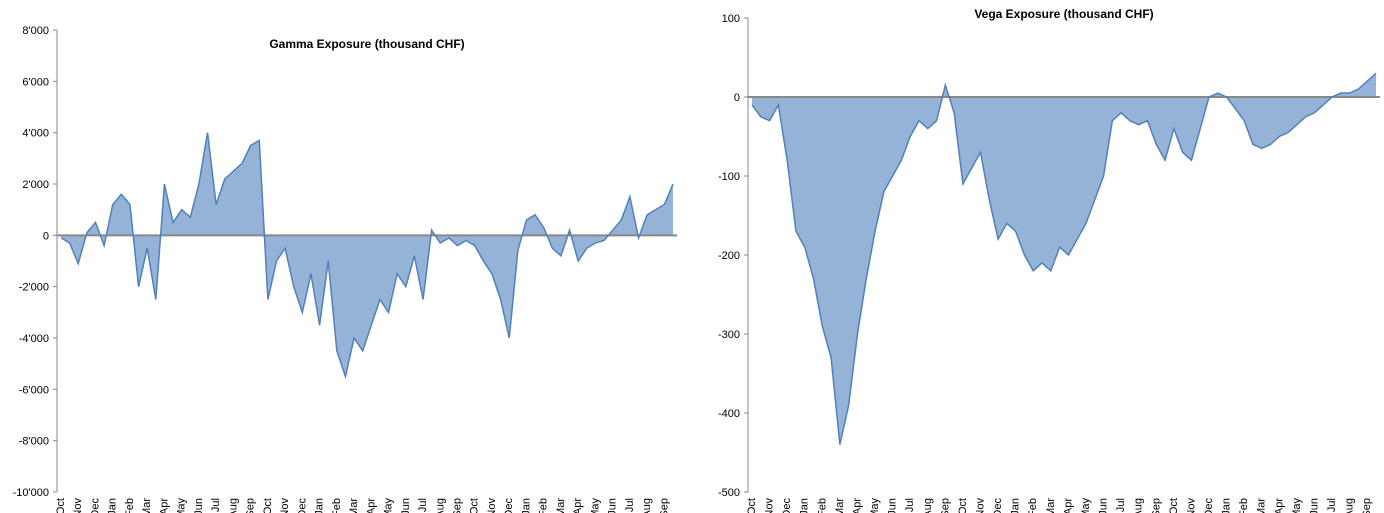 This screenshot has width=1384, height=513. Describe the element at coordinates (729, 414) in the screenshot. I see `y-tick-label: -400` at that location.